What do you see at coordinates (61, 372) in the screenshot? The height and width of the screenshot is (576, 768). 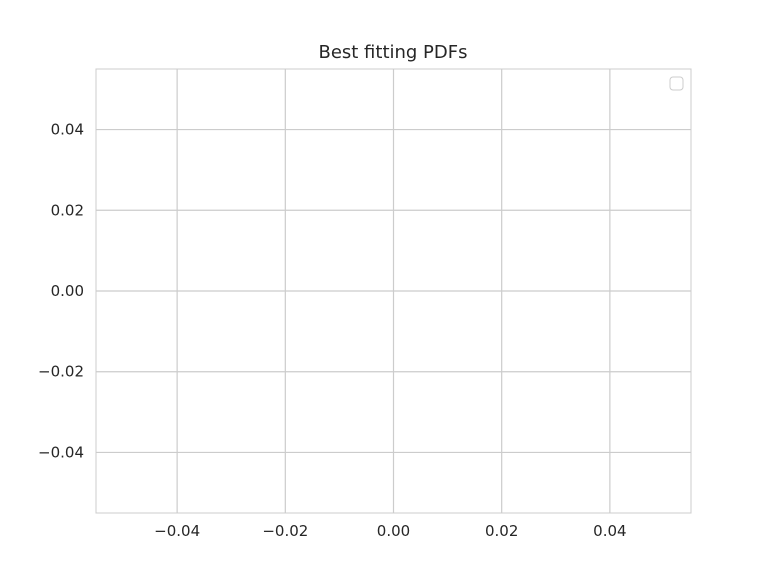 I see `y-tick-label: −0.02` at bounding box center [61, 372].